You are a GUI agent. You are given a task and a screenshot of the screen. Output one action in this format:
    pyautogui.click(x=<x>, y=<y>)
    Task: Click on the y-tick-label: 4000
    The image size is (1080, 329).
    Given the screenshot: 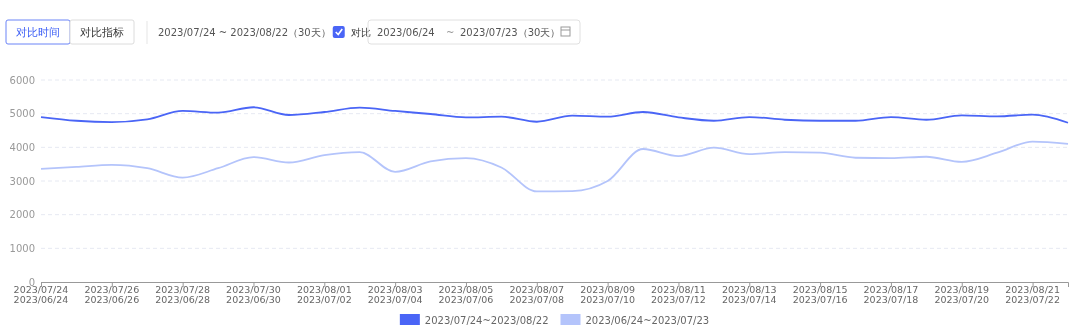 What is the action you would take?
    pyautogui.click(x=22, y=148)
    